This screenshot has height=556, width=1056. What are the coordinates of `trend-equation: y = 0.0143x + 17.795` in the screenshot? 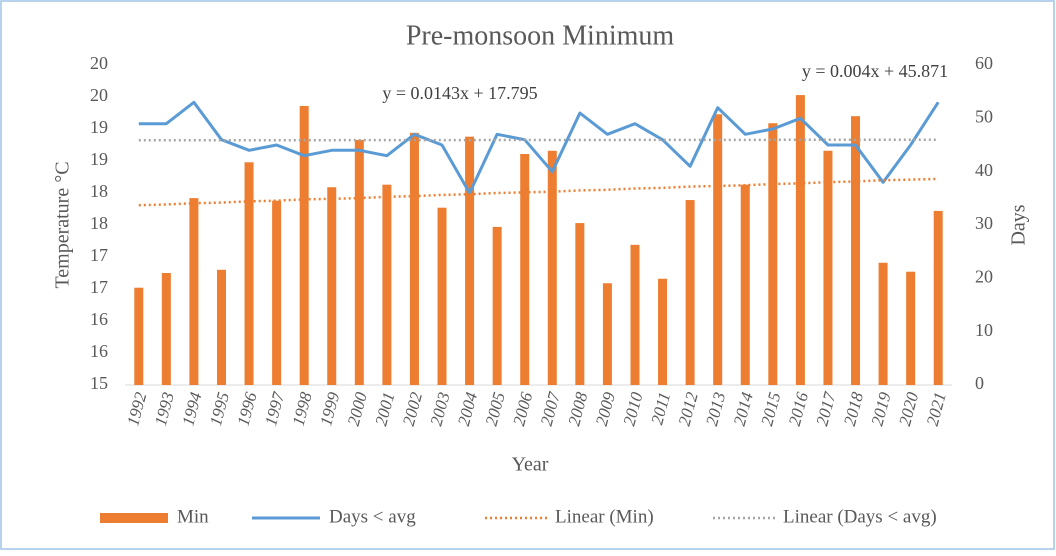 It's located at (459, 93).